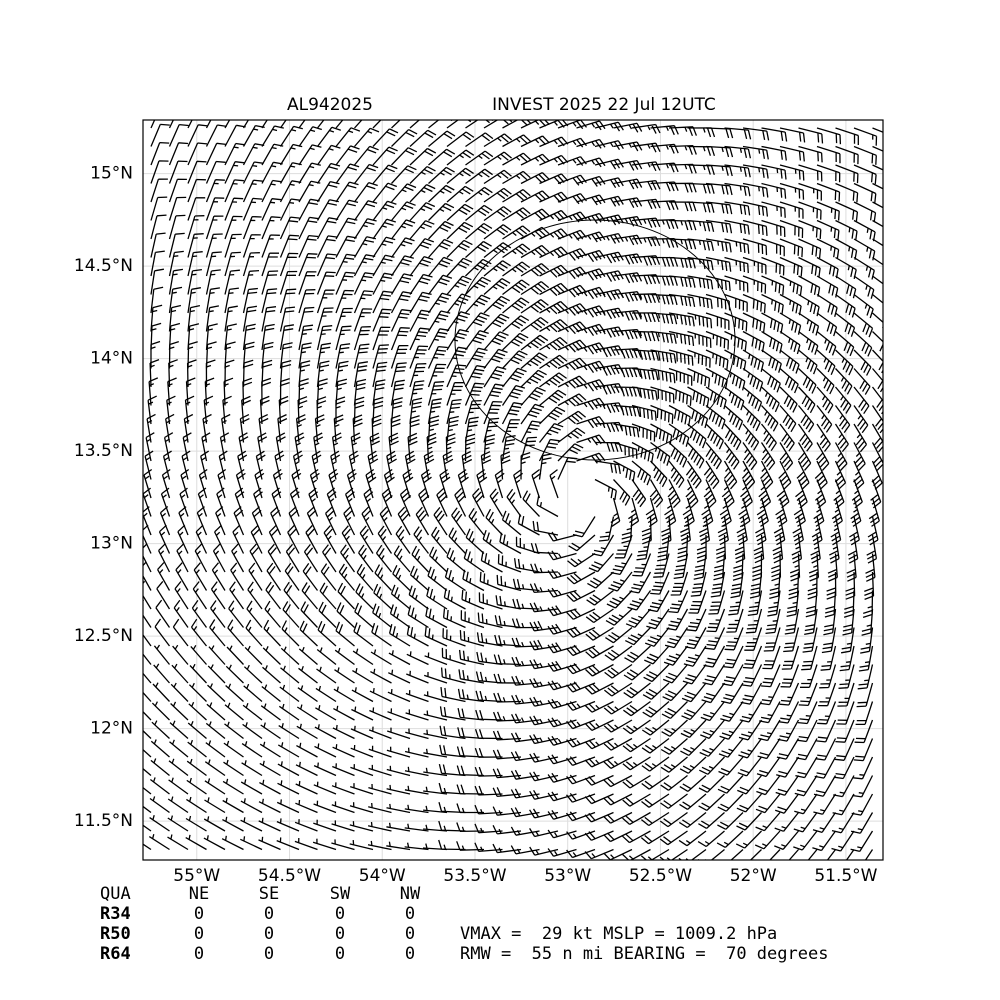 The height and width of the screenshot is (1000, 1000). Describe the element at coordinates (340, 954) in the screenshot. I see `table-cell: 0` at that location.